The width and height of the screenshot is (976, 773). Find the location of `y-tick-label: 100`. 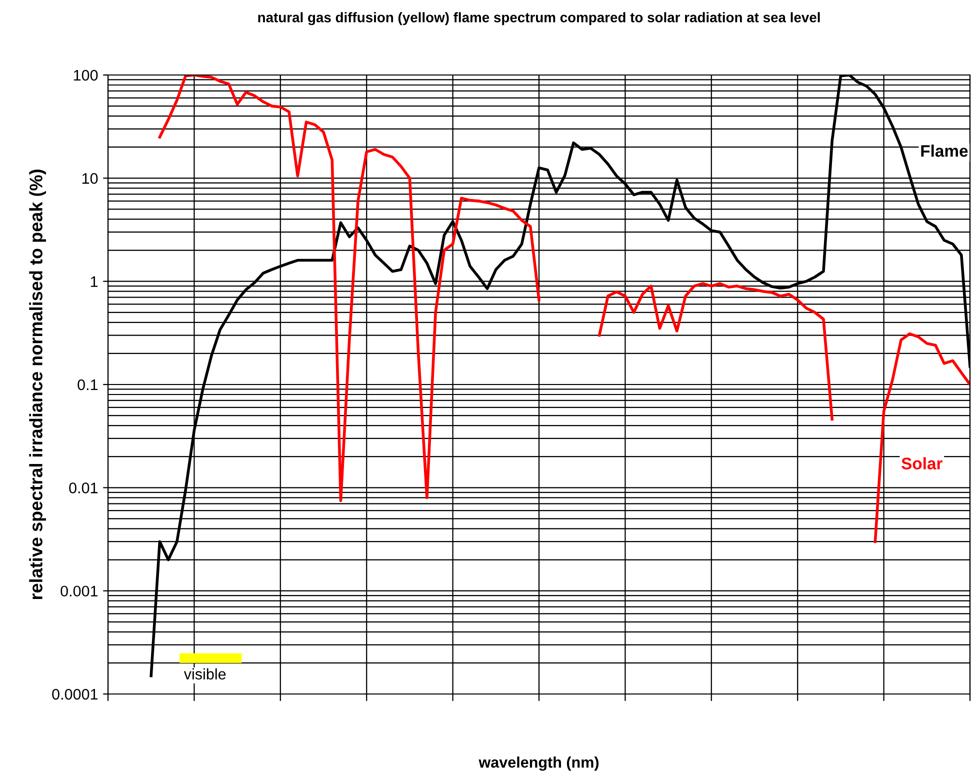

y-tick-label: 100 is located at coordinates (86, 75).